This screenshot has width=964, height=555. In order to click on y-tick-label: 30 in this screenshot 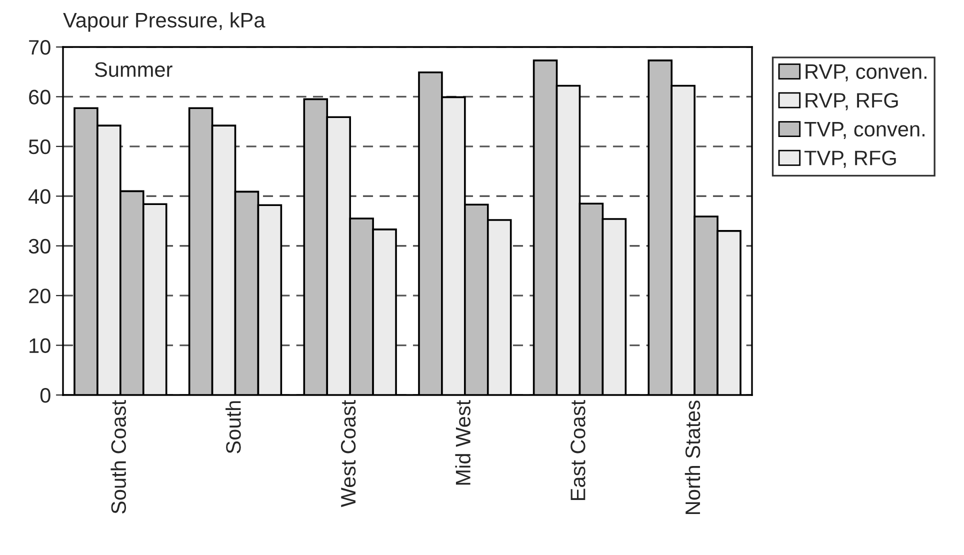, I will do `click(39, 246)`.